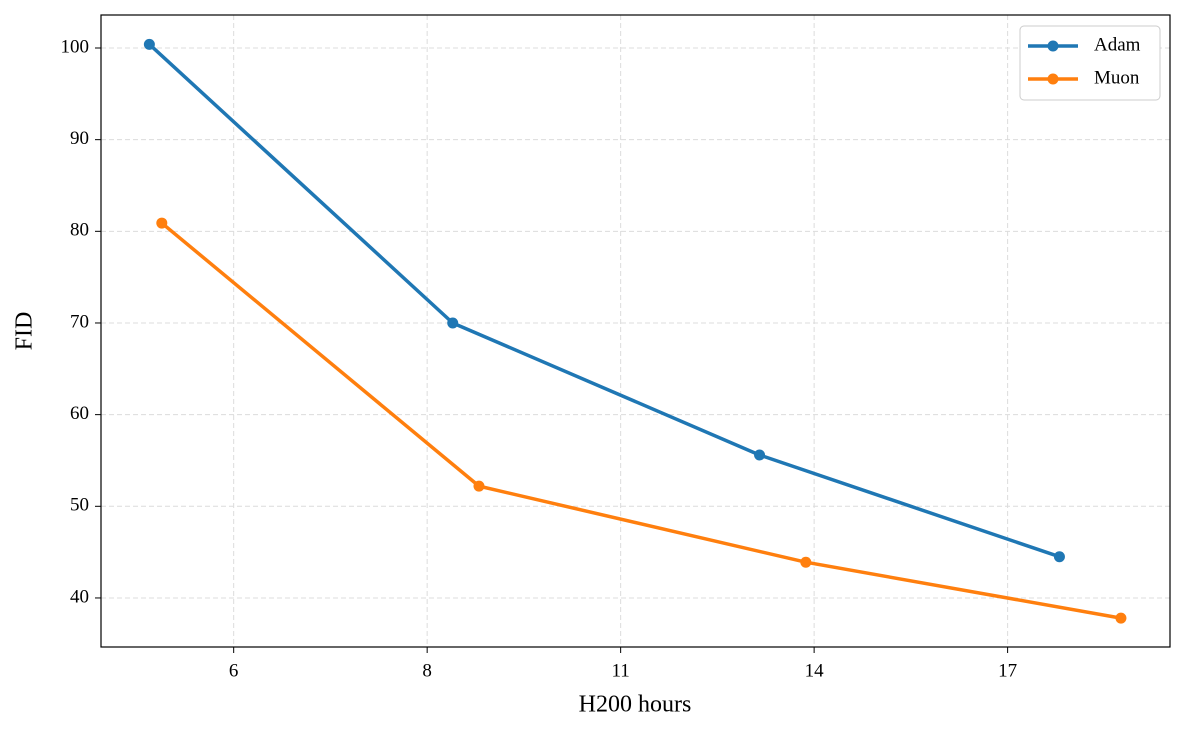 This screenshot has height=735, width=1185. Describe the element at coordinates (234, 670) in the screenshot. I see `x-tick-label: 6` at that location.